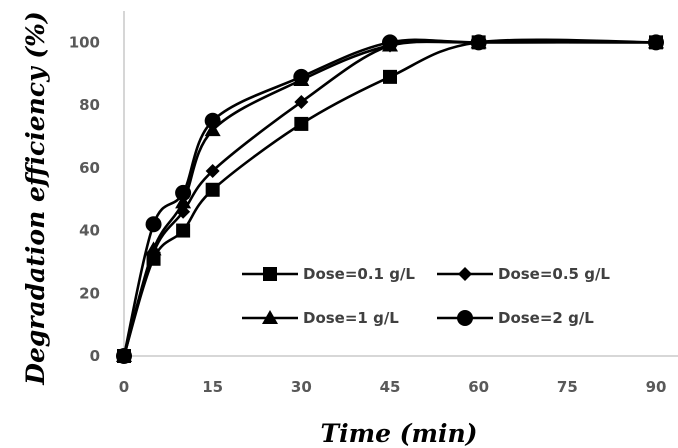 This screenshot has height=448, width=678. I want to click on x-tick-label: 90, so click(656, 387).